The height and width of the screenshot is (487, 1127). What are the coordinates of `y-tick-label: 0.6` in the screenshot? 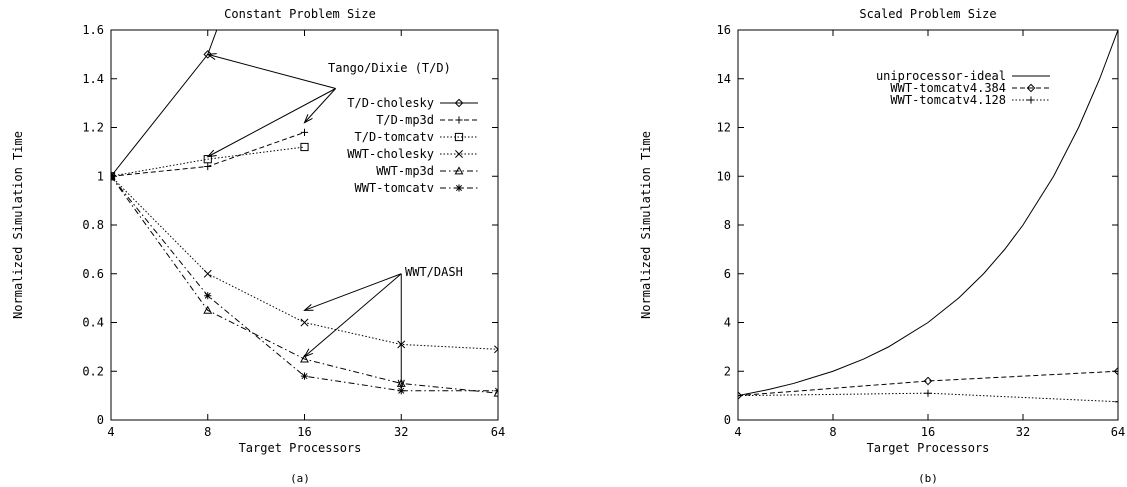 It's located at (93, 274).